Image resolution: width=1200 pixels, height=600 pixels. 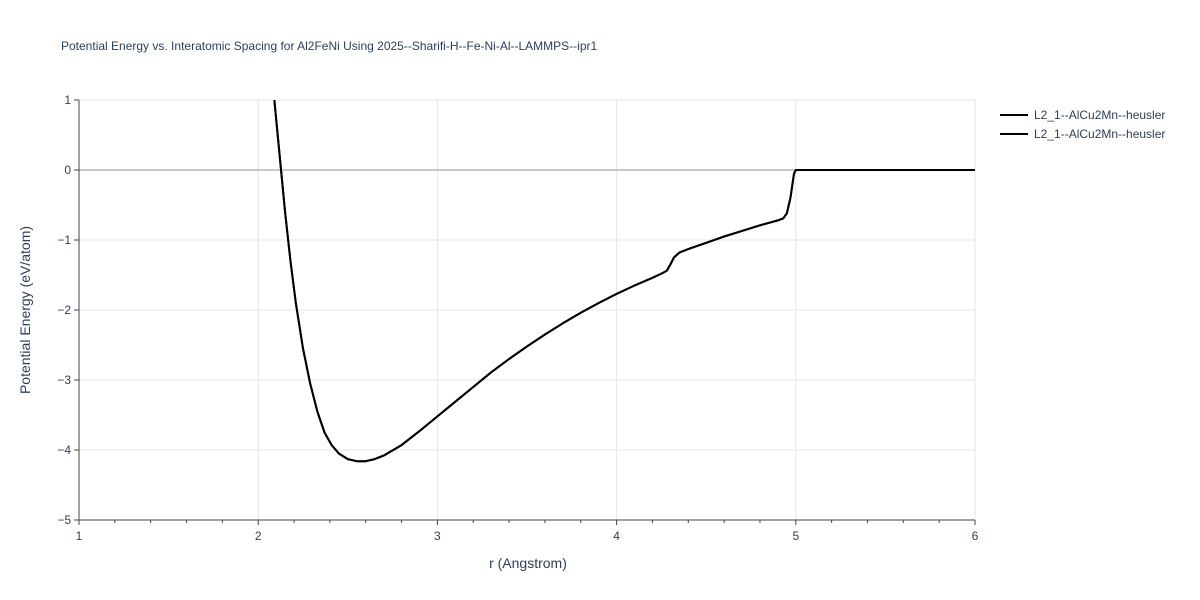 What do you see at coordinates (64, 240) in the screenshot?
I see `y-tick-label: −1` at bounding box center [64, 240].